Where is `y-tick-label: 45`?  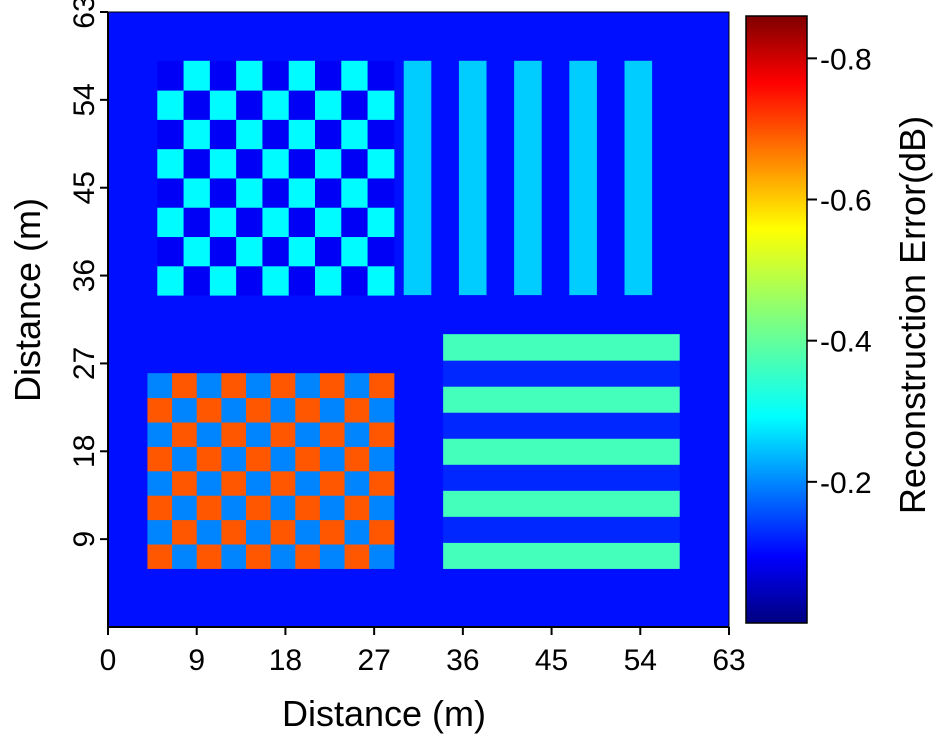
y-tick-label: 45 is located at coordinates (84, 187).